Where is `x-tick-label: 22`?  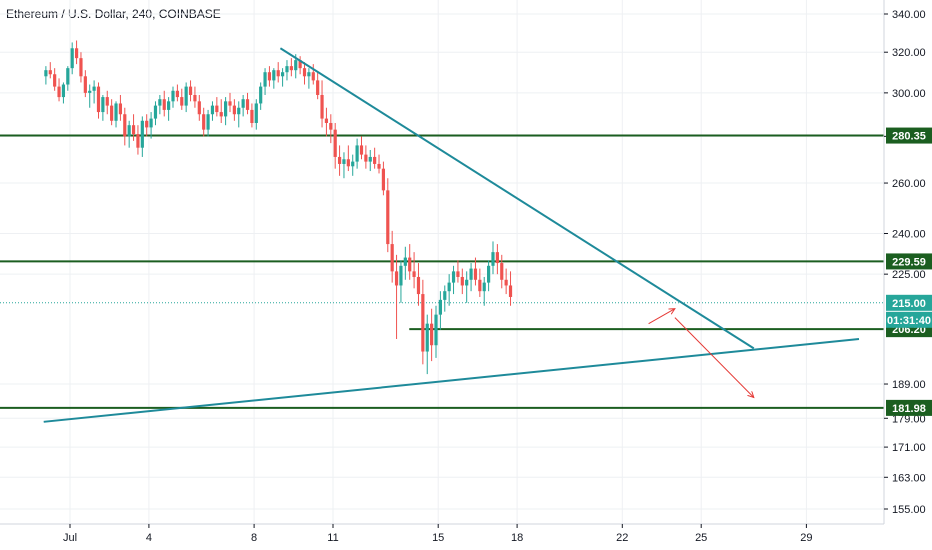
x-tick-label: 22 is located at coordinates (622, 538).